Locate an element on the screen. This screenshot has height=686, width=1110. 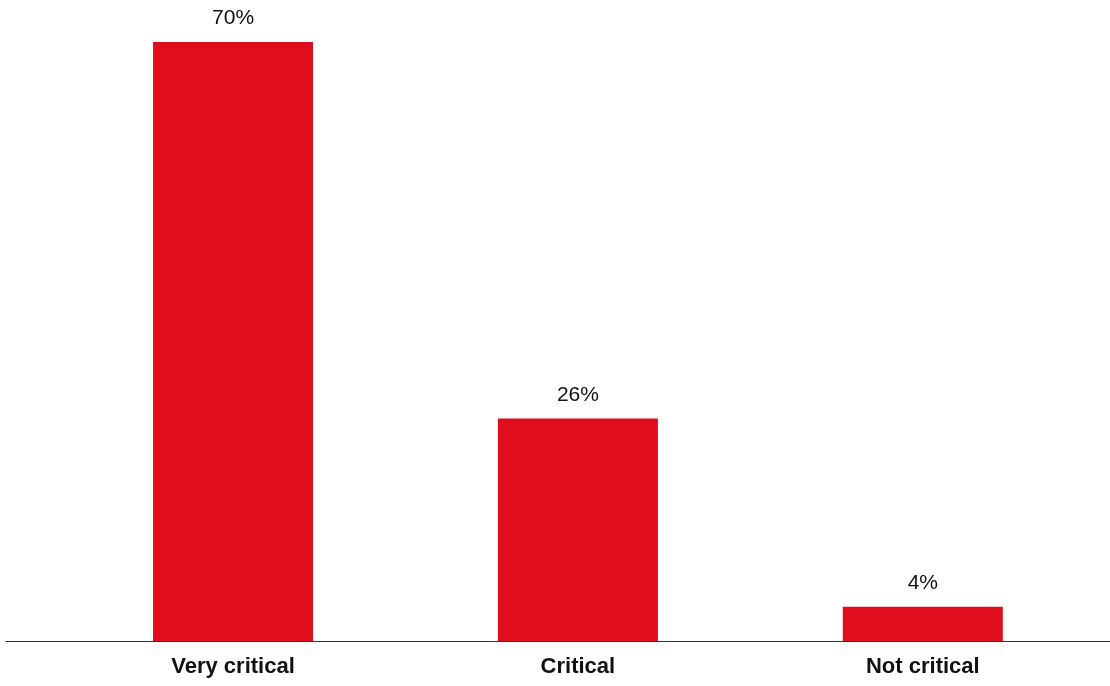
x-tick-label: Not critical is located at coordinates (922, 665).